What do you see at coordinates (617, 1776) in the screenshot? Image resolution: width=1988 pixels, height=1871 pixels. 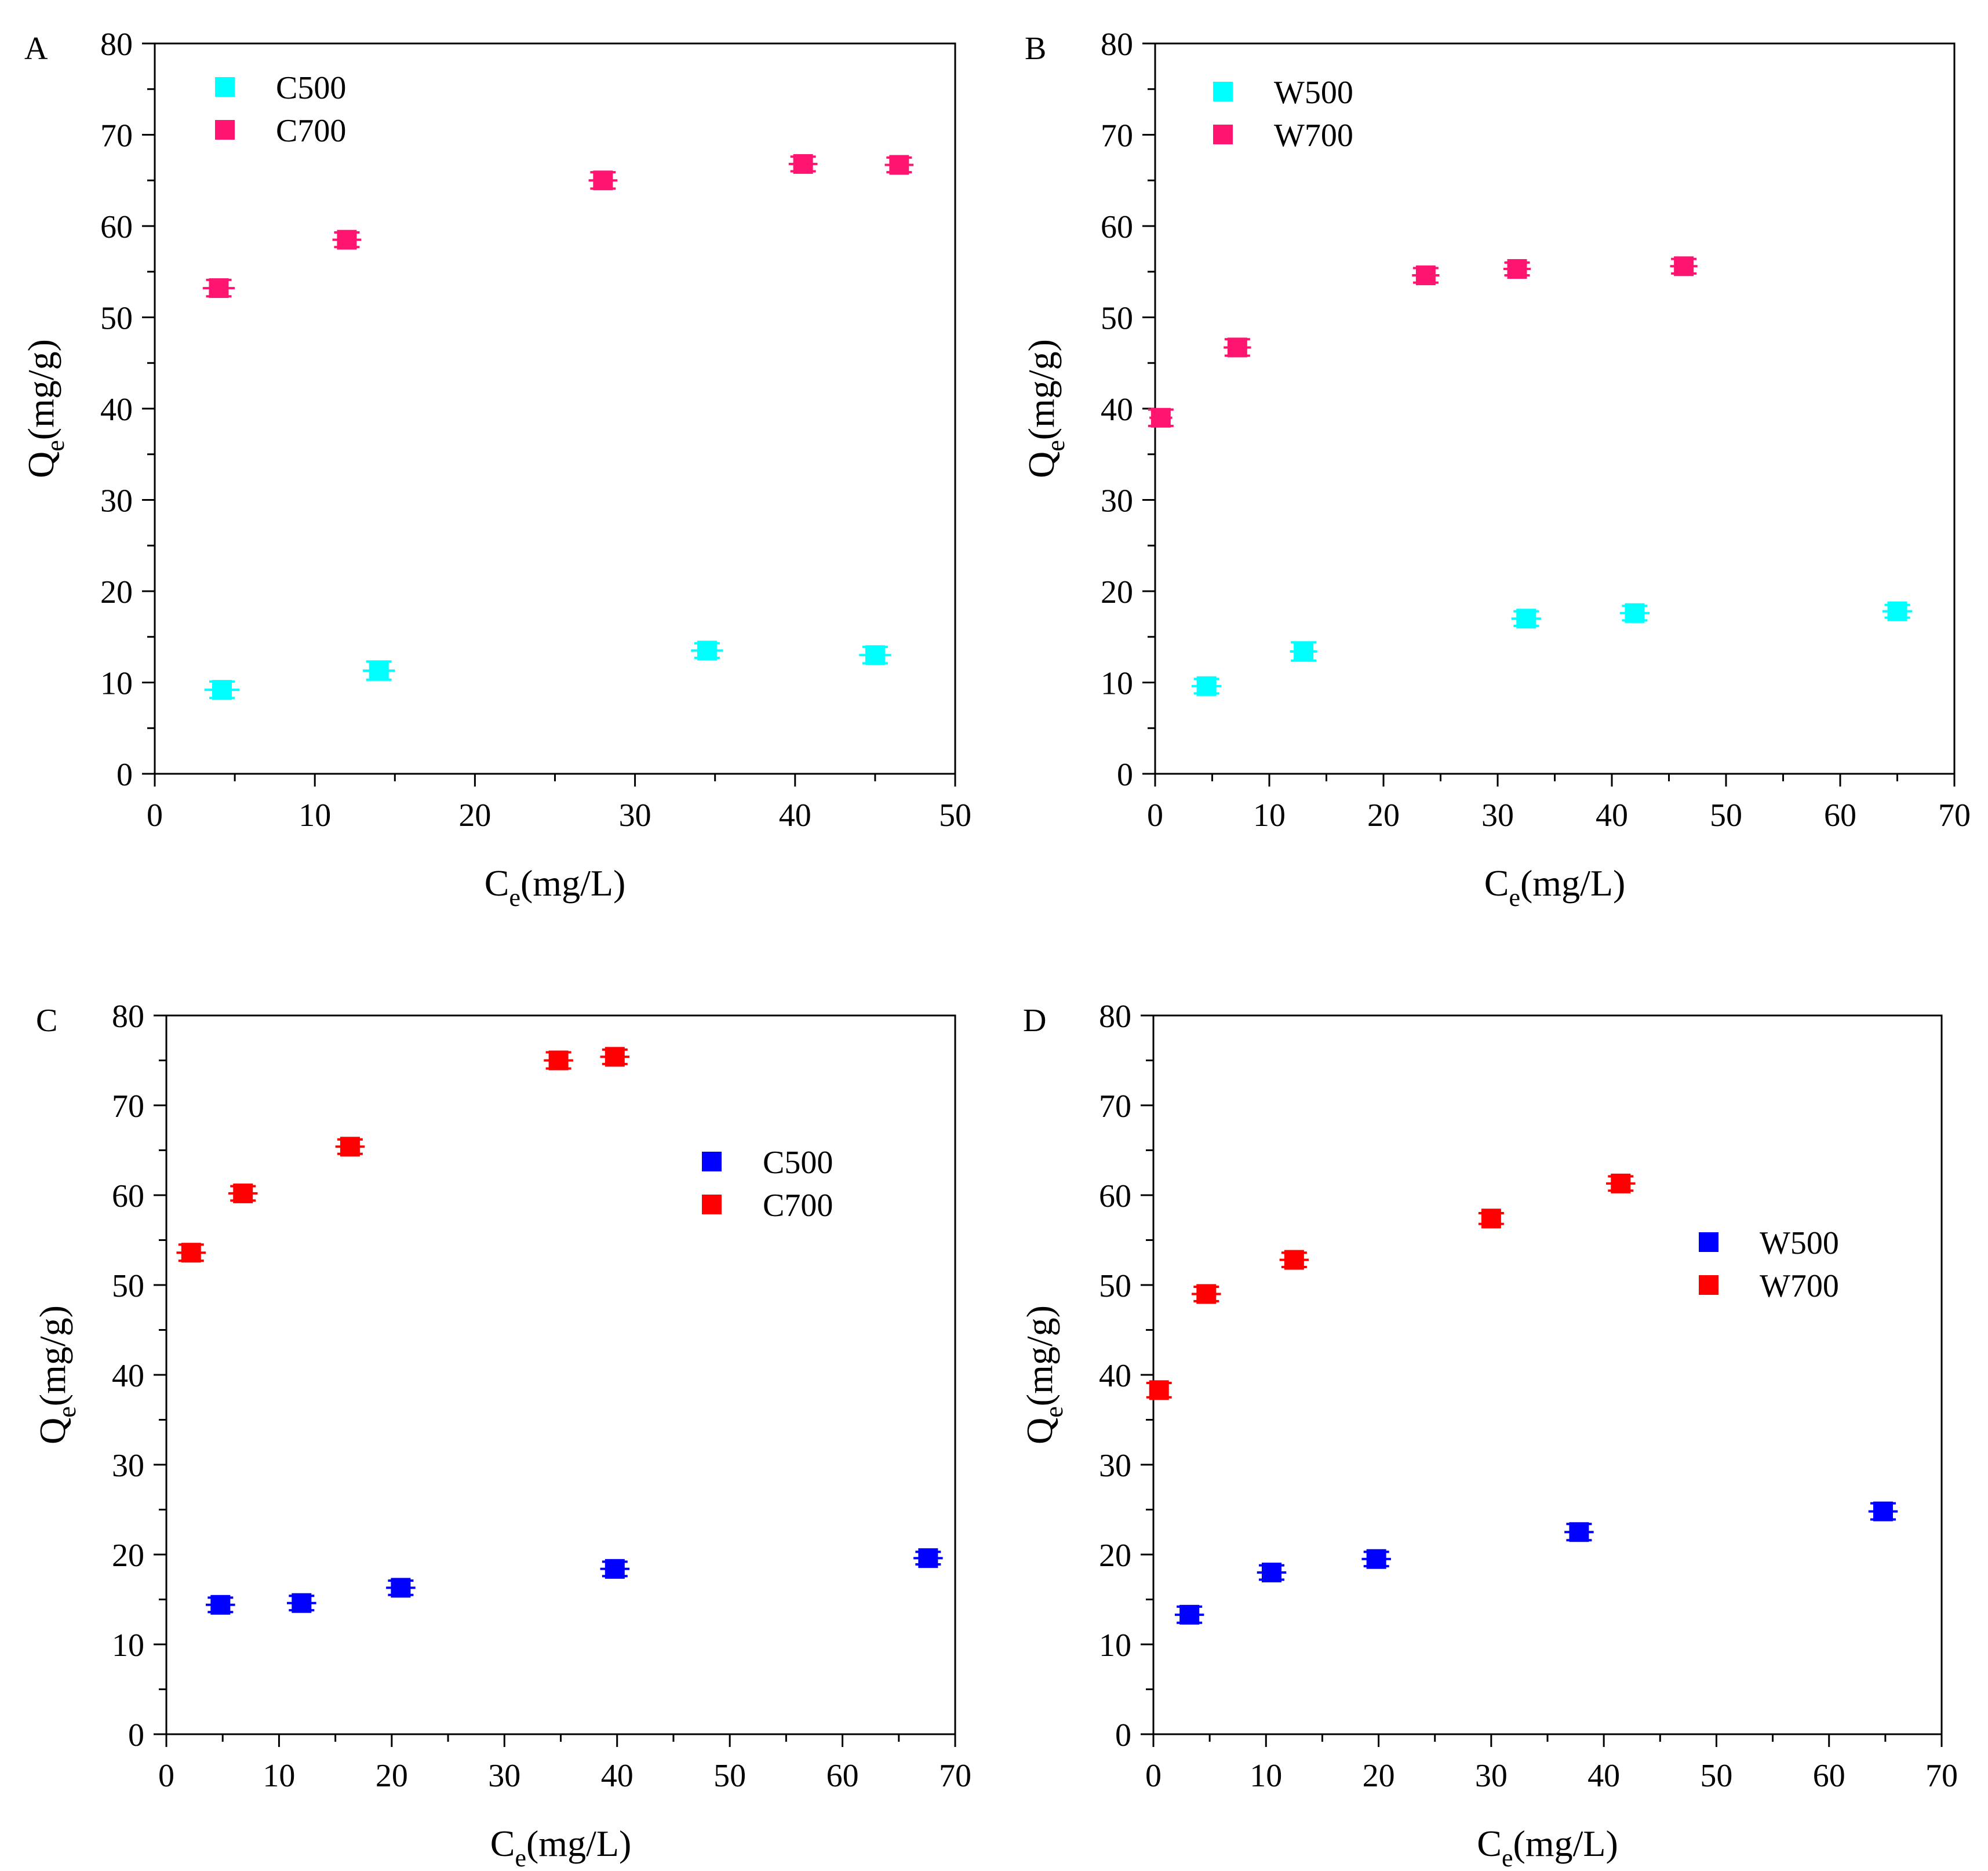 I see `x-tick-label: 40` at bounding box center [617, 1776].